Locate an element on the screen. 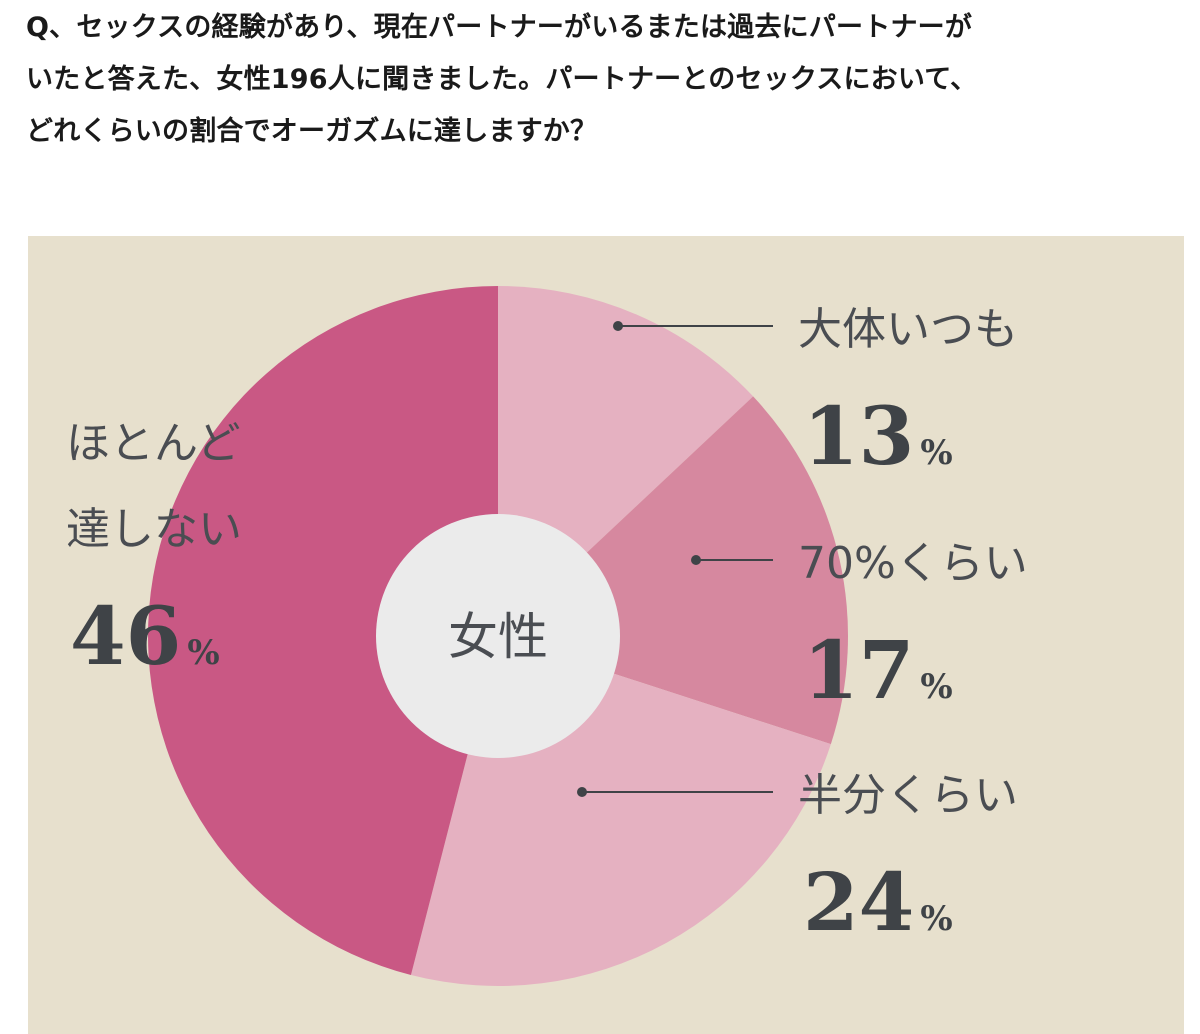 The height and width of the screenshot is (1034, 1200). slice-value: 24% is located at coordinates (878, 902).